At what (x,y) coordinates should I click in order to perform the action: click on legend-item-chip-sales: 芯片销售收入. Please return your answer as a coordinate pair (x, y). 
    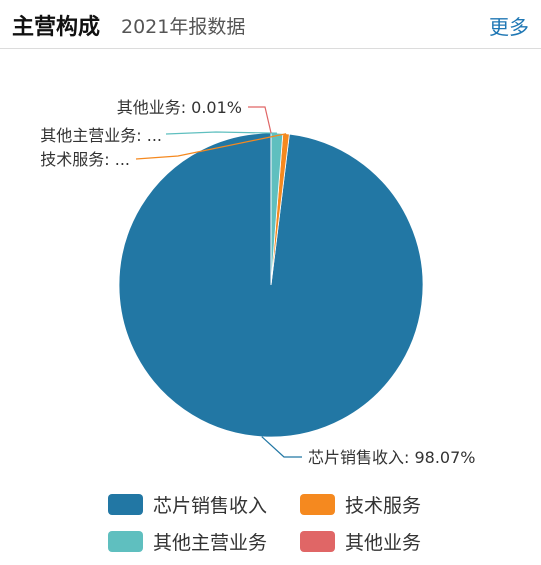
    Looking at the image, I should click on (187, 504).